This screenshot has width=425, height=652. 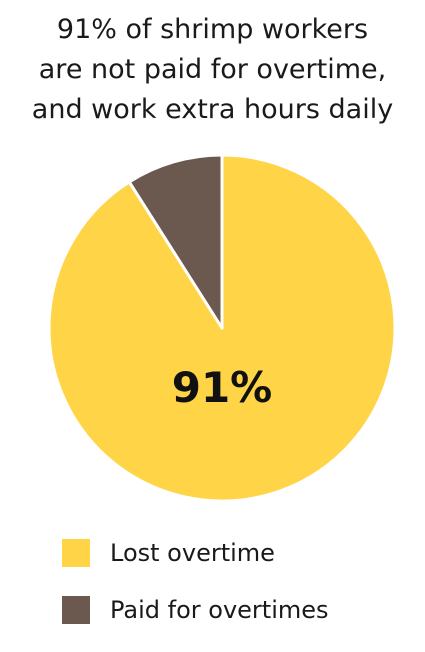 I want to click on legend-item-paid-for-overtimes: Paid for overtimes, so click(x=195, y=610).